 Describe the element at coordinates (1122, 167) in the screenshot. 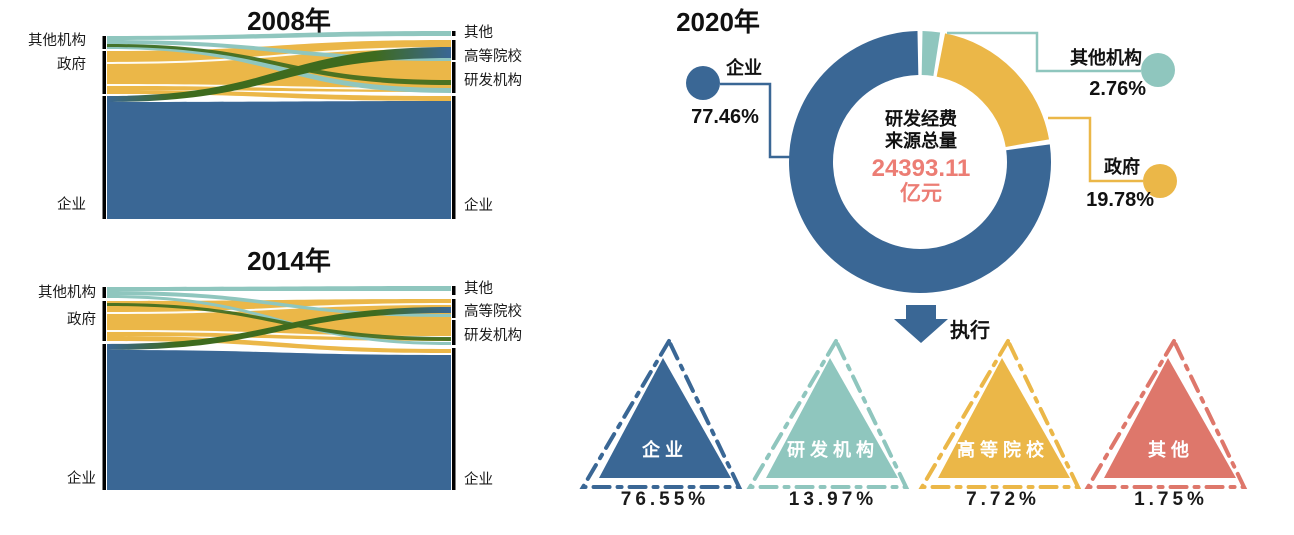

I see `donut-callout-government-label: 政府` at that location.